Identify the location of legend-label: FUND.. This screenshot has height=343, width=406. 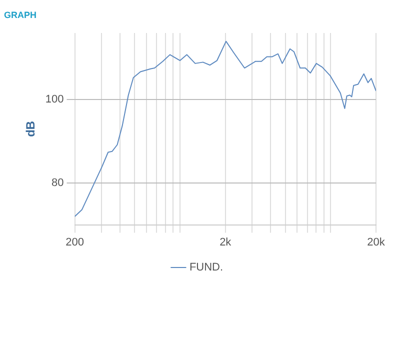
(206, 268).